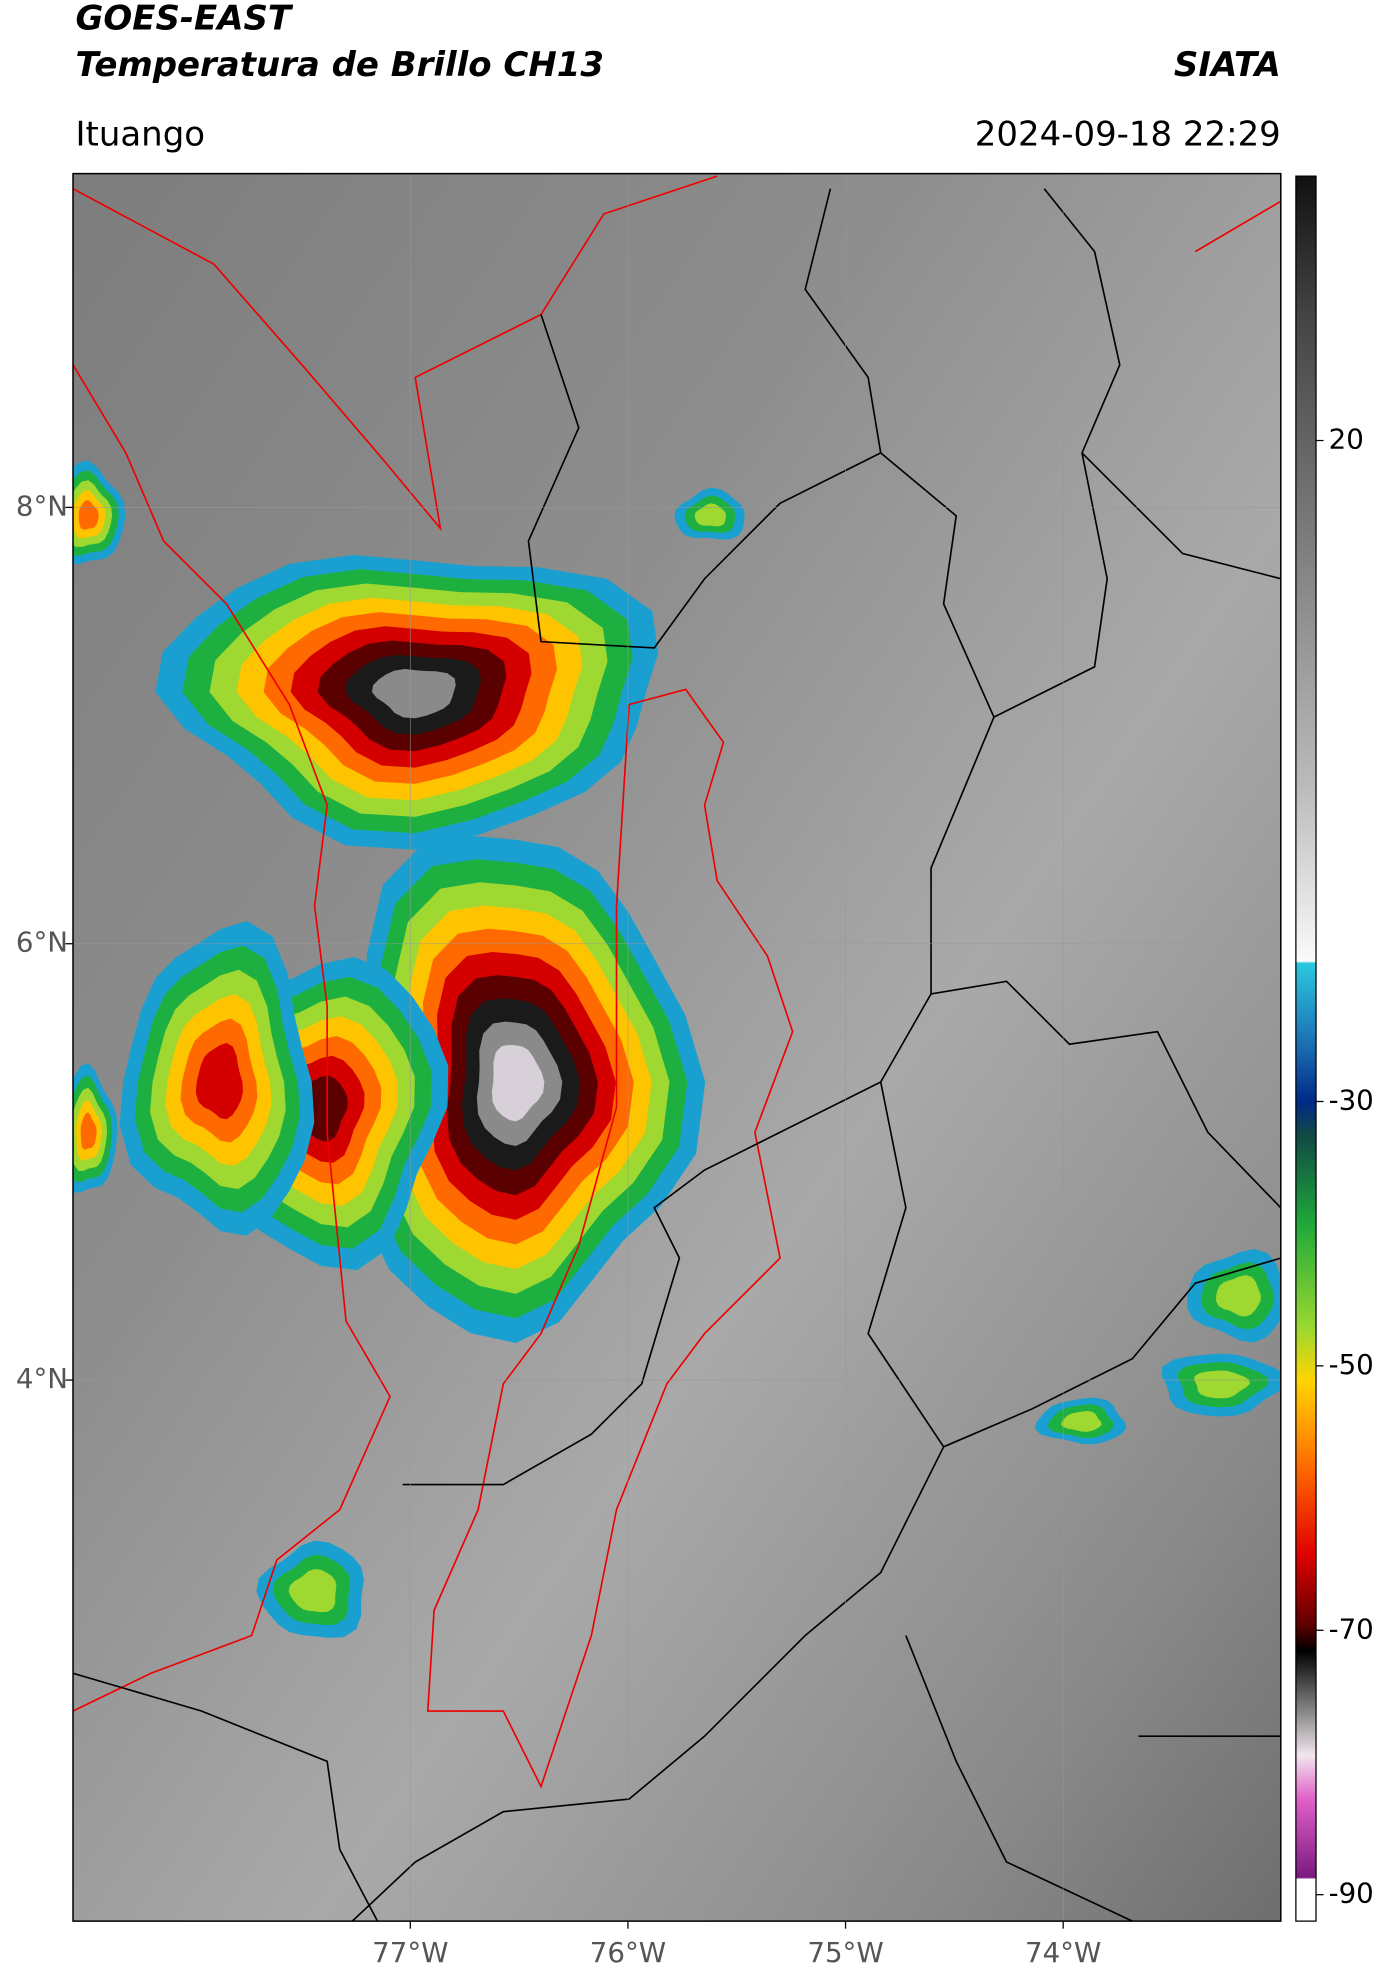  Describe the element at coordinates (42, 505) in the screenshot. I see `y-tick-label: 8°N` at that location.